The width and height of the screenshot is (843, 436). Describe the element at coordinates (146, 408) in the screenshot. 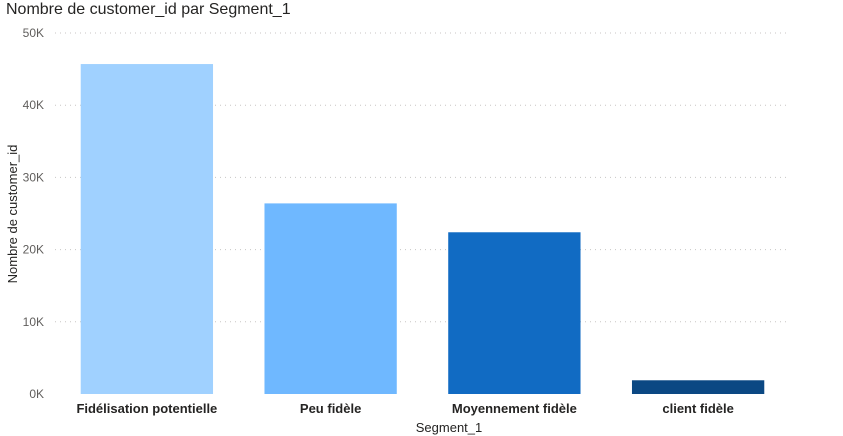

I see `x-category-label: Fidélisation potentielle` at that location.